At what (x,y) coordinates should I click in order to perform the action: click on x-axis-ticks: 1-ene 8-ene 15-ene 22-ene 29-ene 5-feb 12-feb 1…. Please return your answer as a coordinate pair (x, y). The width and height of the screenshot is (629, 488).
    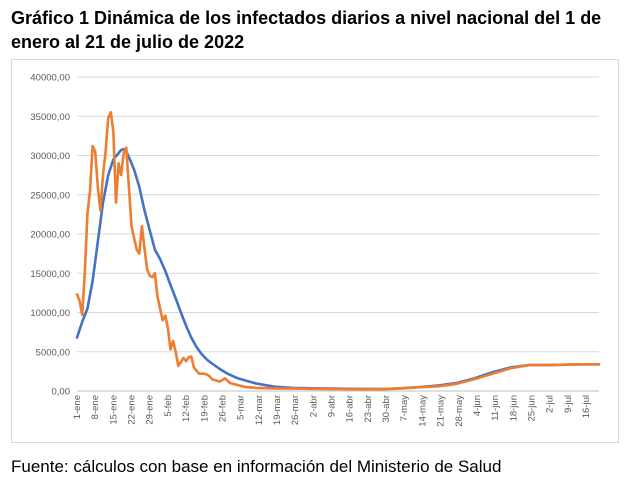
    Looking at the image, I should click on (332, 411).